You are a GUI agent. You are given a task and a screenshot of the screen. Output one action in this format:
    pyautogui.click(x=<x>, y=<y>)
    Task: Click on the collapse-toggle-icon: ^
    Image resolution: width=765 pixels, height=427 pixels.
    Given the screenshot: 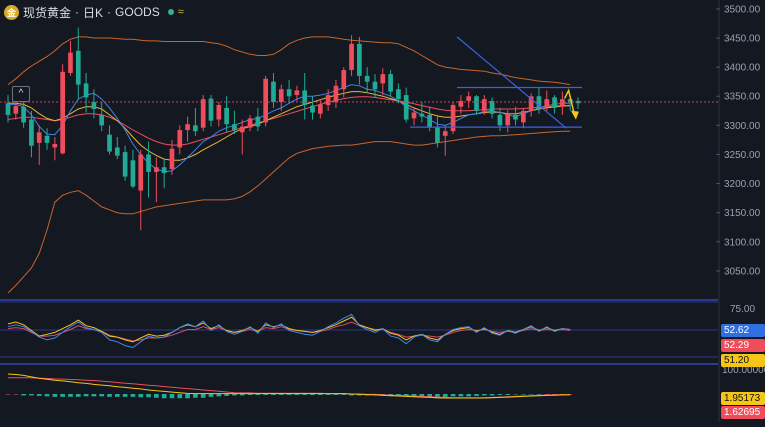 What is the action you would take?
    pyautogui.click(x=21, y=94)
    